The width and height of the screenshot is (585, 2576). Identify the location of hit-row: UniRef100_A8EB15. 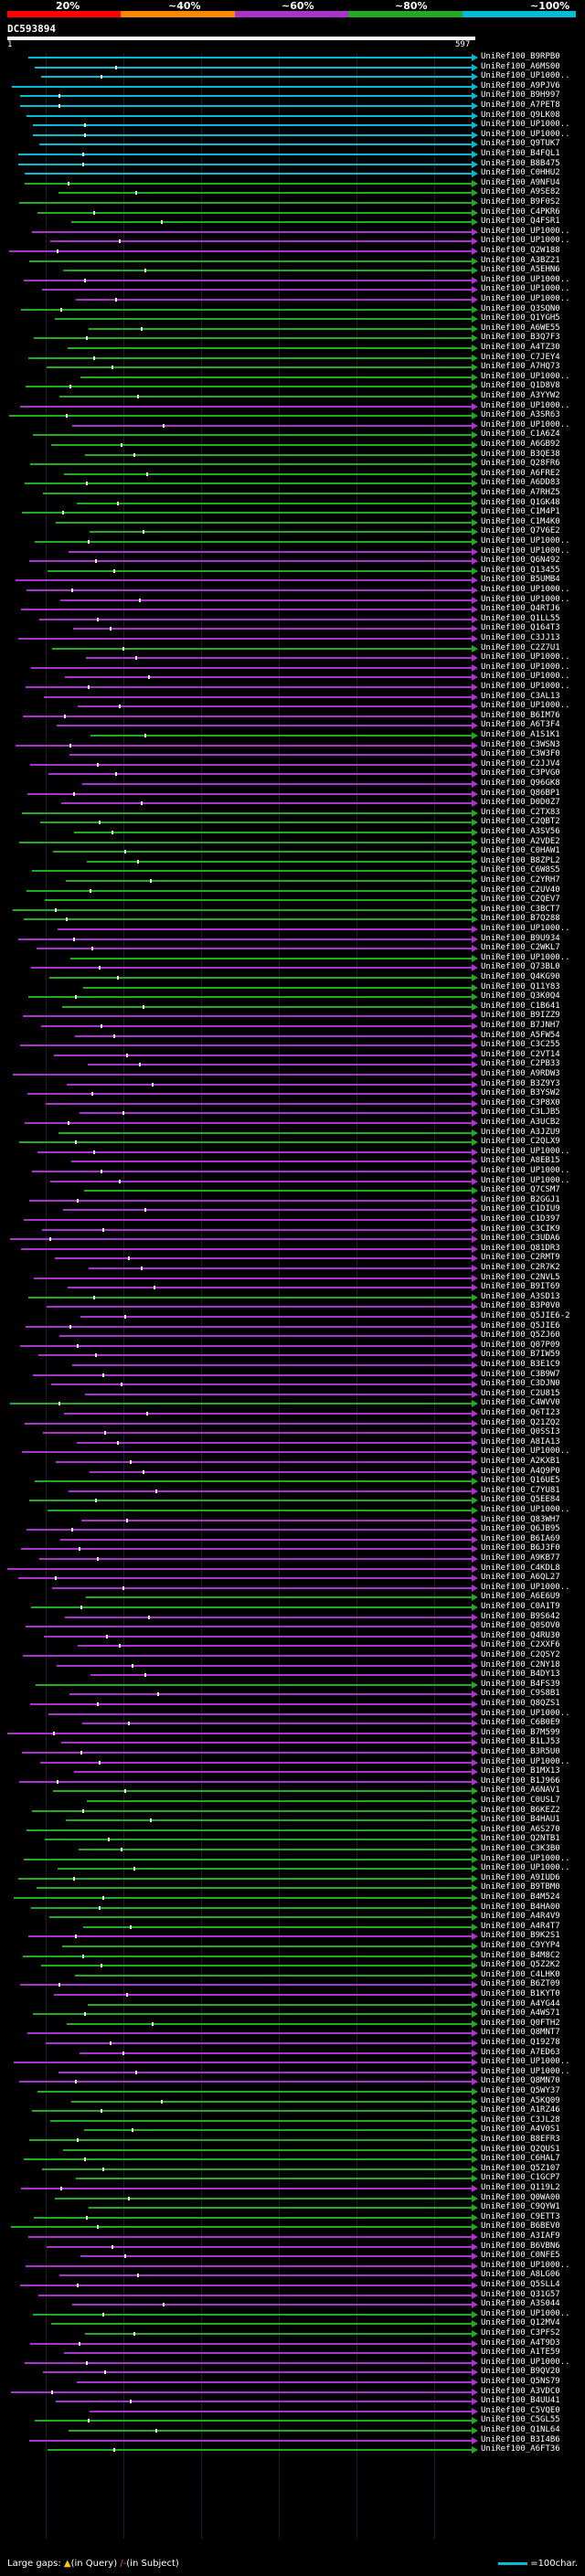
(293, 1161).